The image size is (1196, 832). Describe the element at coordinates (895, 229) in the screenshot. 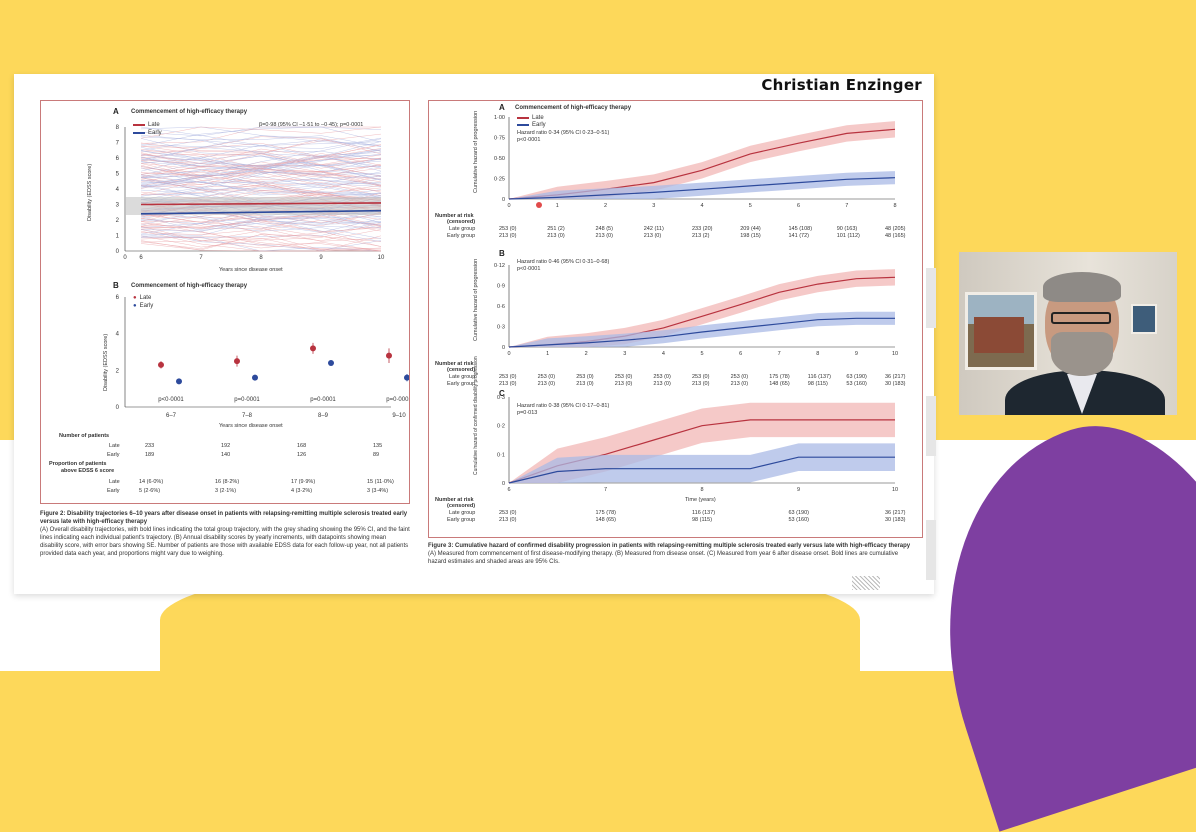

I see `risk-late-count: 48 (205)` at that location.